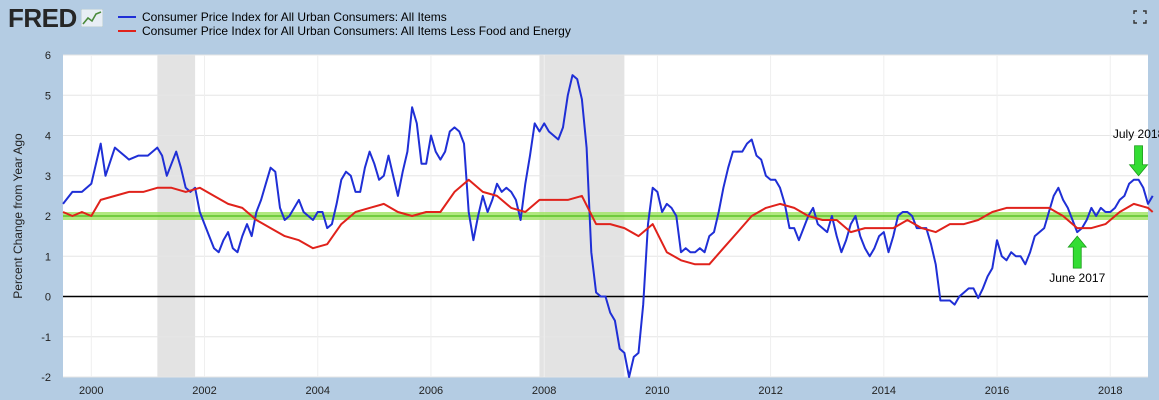 The height and width of the screenshot is (400, 1159). Describe the element at coordinates (1077, 278) in the screenshot. I see `annotation-label: June 2017` at that location.